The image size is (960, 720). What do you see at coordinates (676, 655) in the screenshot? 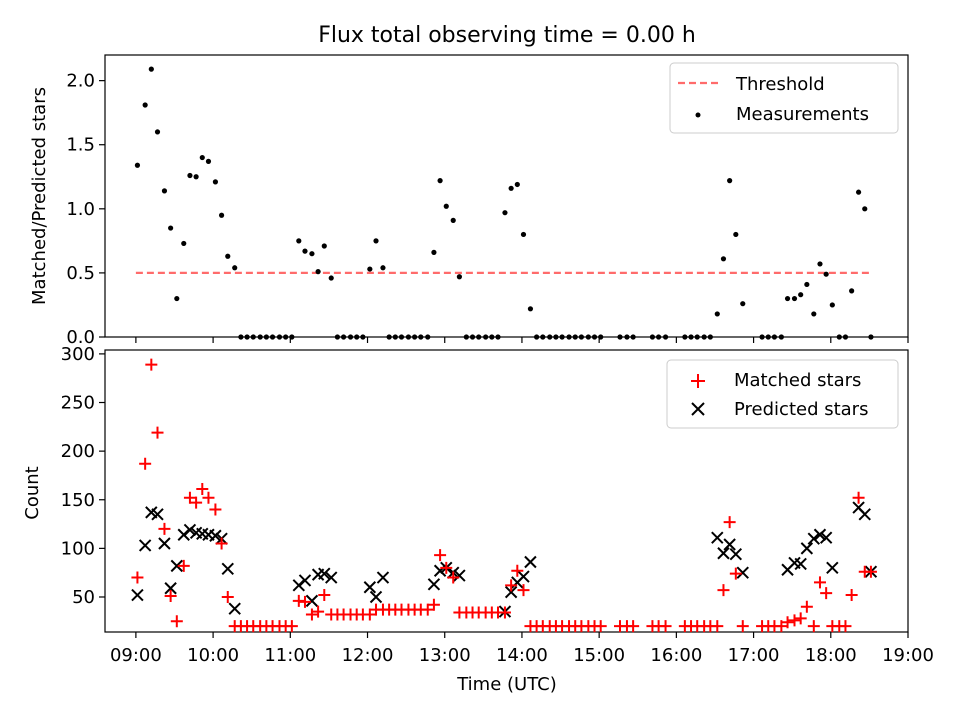
I see `x-tick-label: 16:00` at bounding box center [676, 655].